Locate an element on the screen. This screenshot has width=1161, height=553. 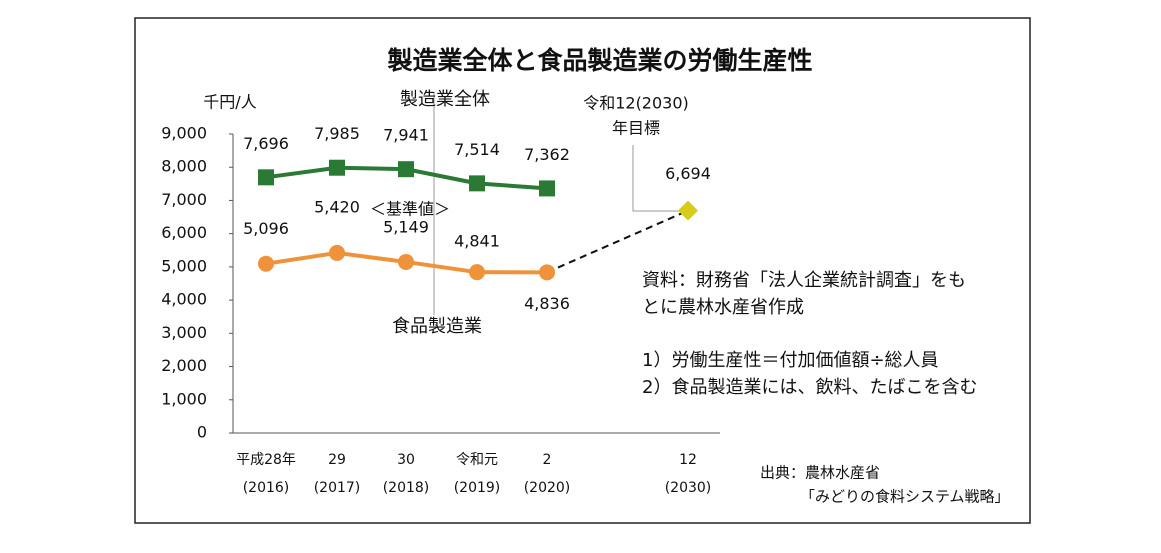
x-tick-label: 令和元 is located at coordinates (477, 460).